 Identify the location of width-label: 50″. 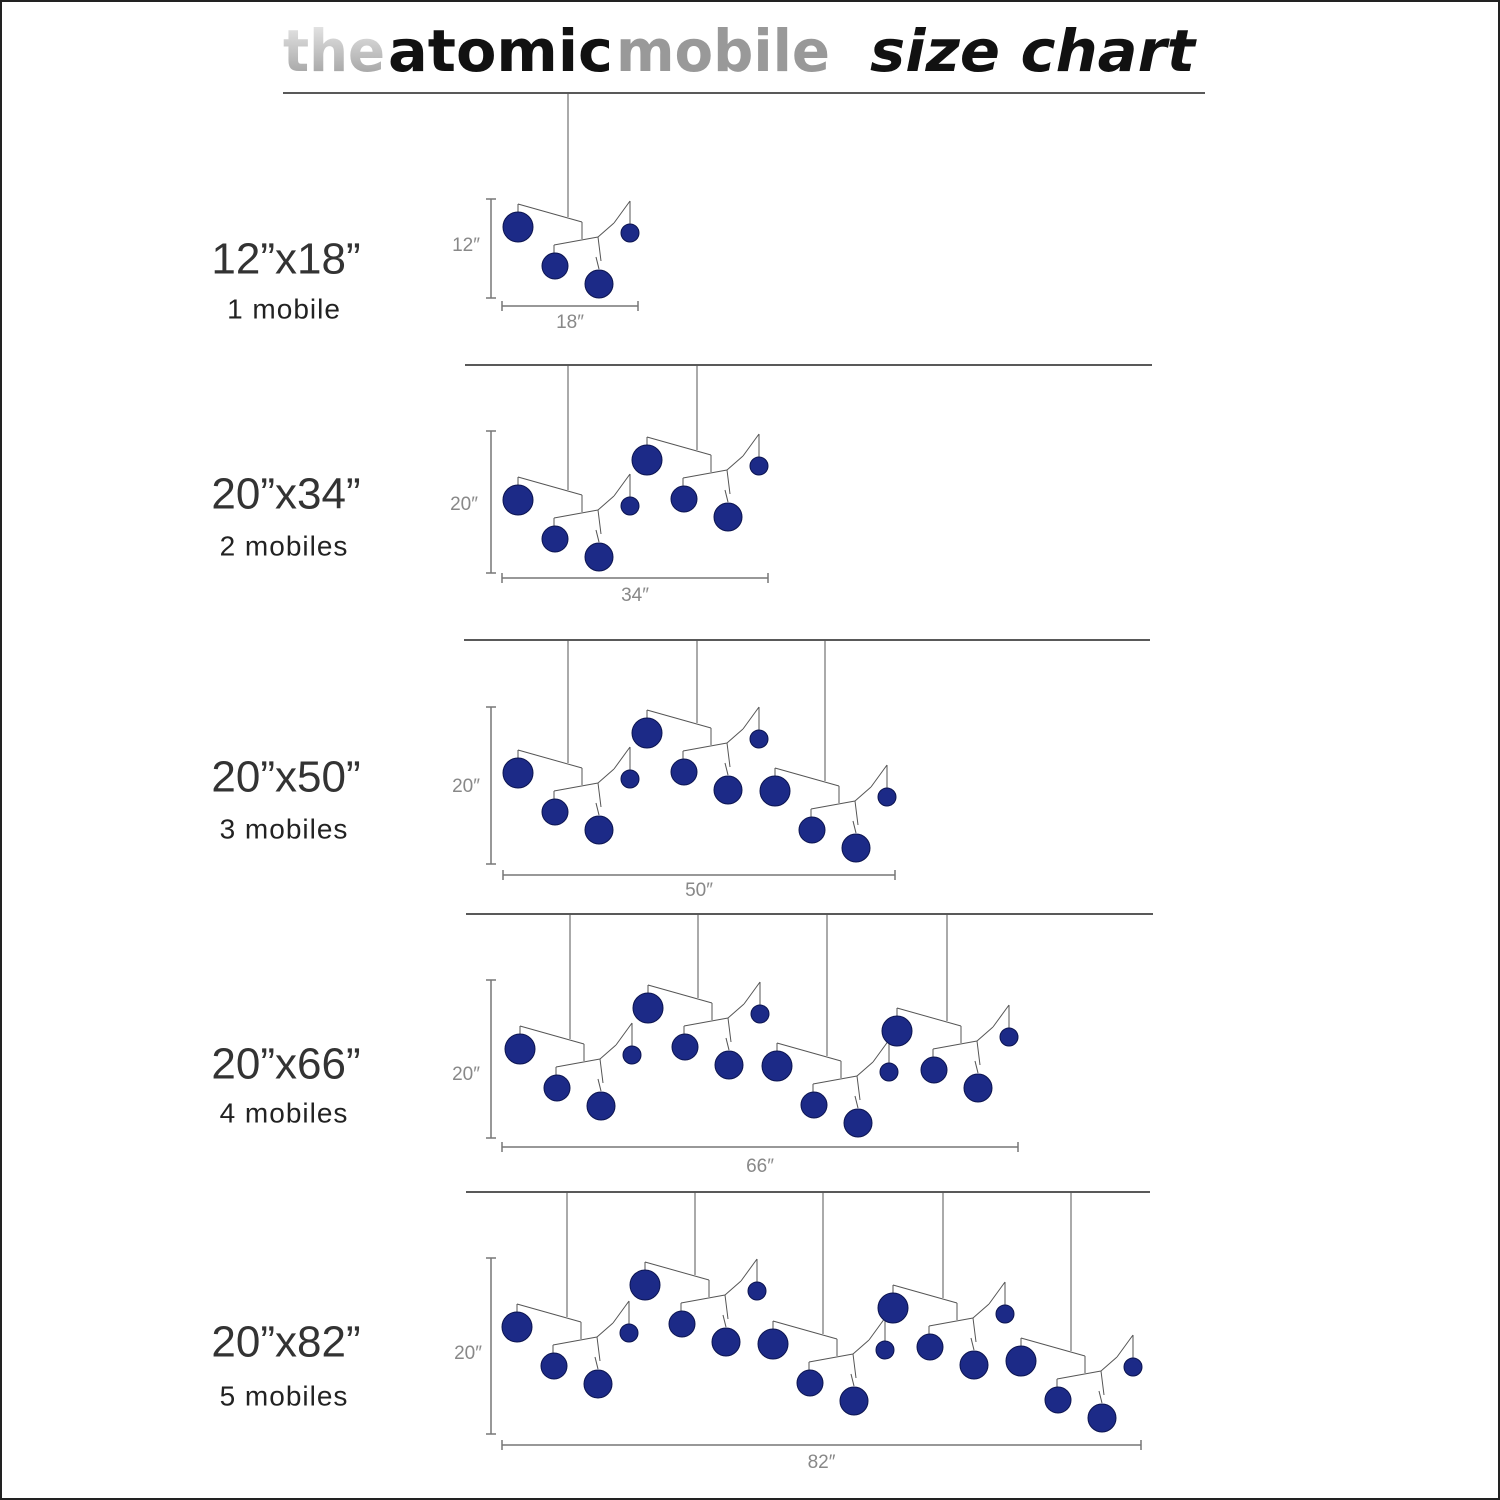
(699, 890).